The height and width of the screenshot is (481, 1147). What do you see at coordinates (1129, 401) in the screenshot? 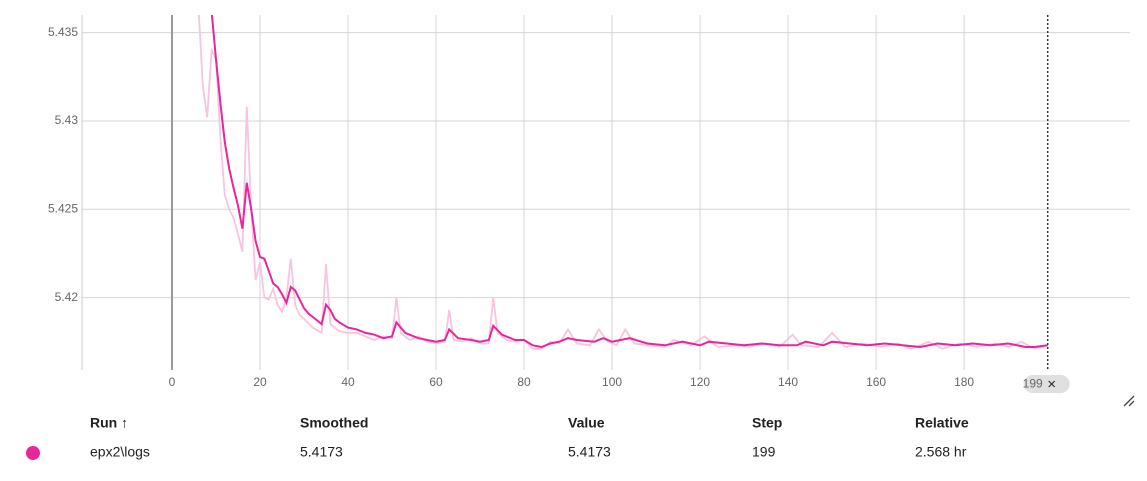
I see `expand-icon` at bounding box center [1129, 401].